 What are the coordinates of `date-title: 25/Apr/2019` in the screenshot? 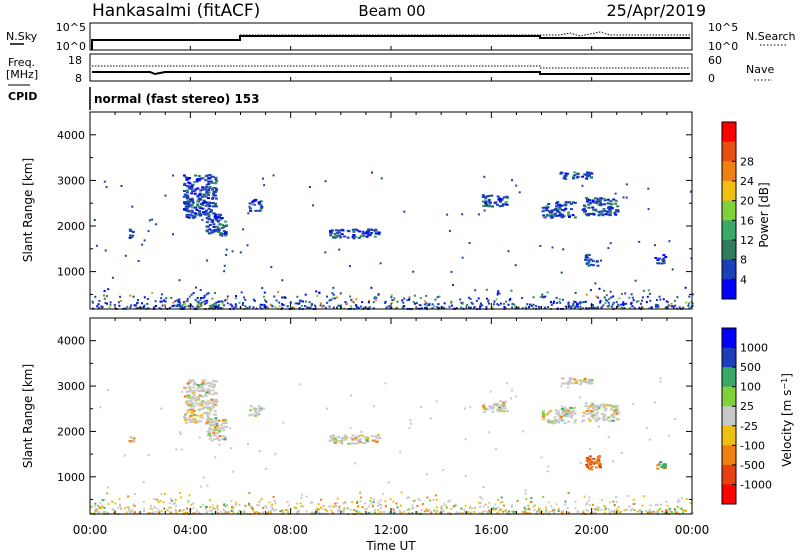 It's located at (656, 10).